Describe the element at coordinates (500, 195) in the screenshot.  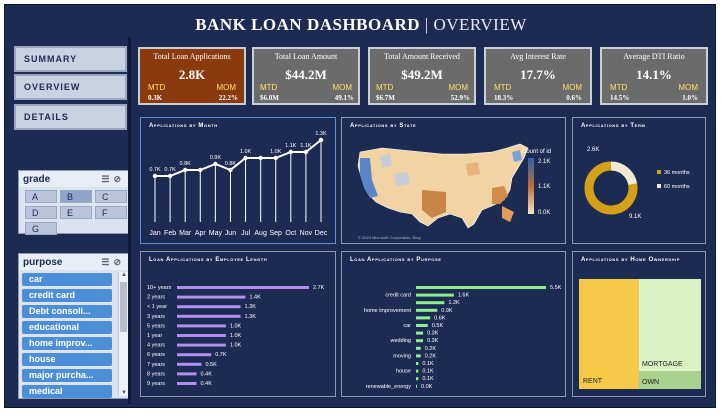
I see `state-region` at that location.